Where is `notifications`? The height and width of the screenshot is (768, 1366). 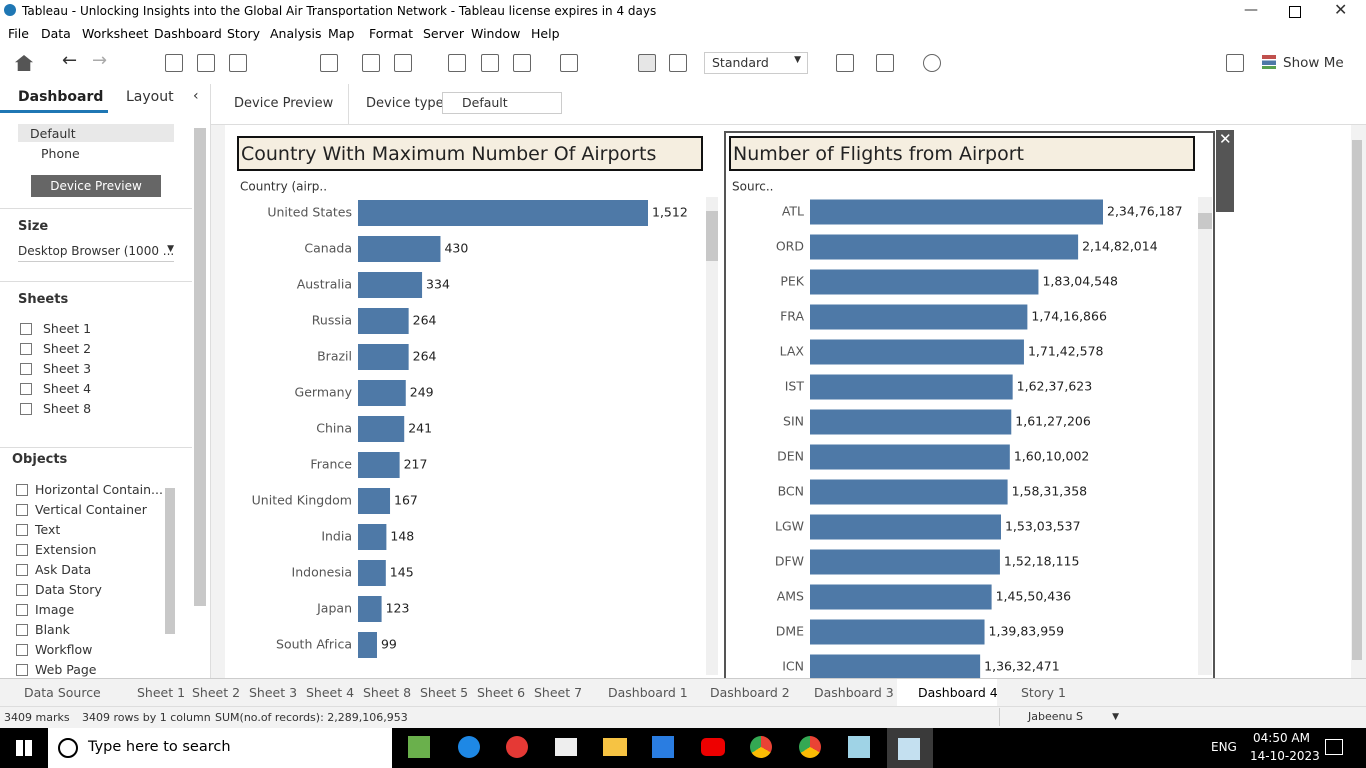
notifications is located at coordinates (1334, 747).